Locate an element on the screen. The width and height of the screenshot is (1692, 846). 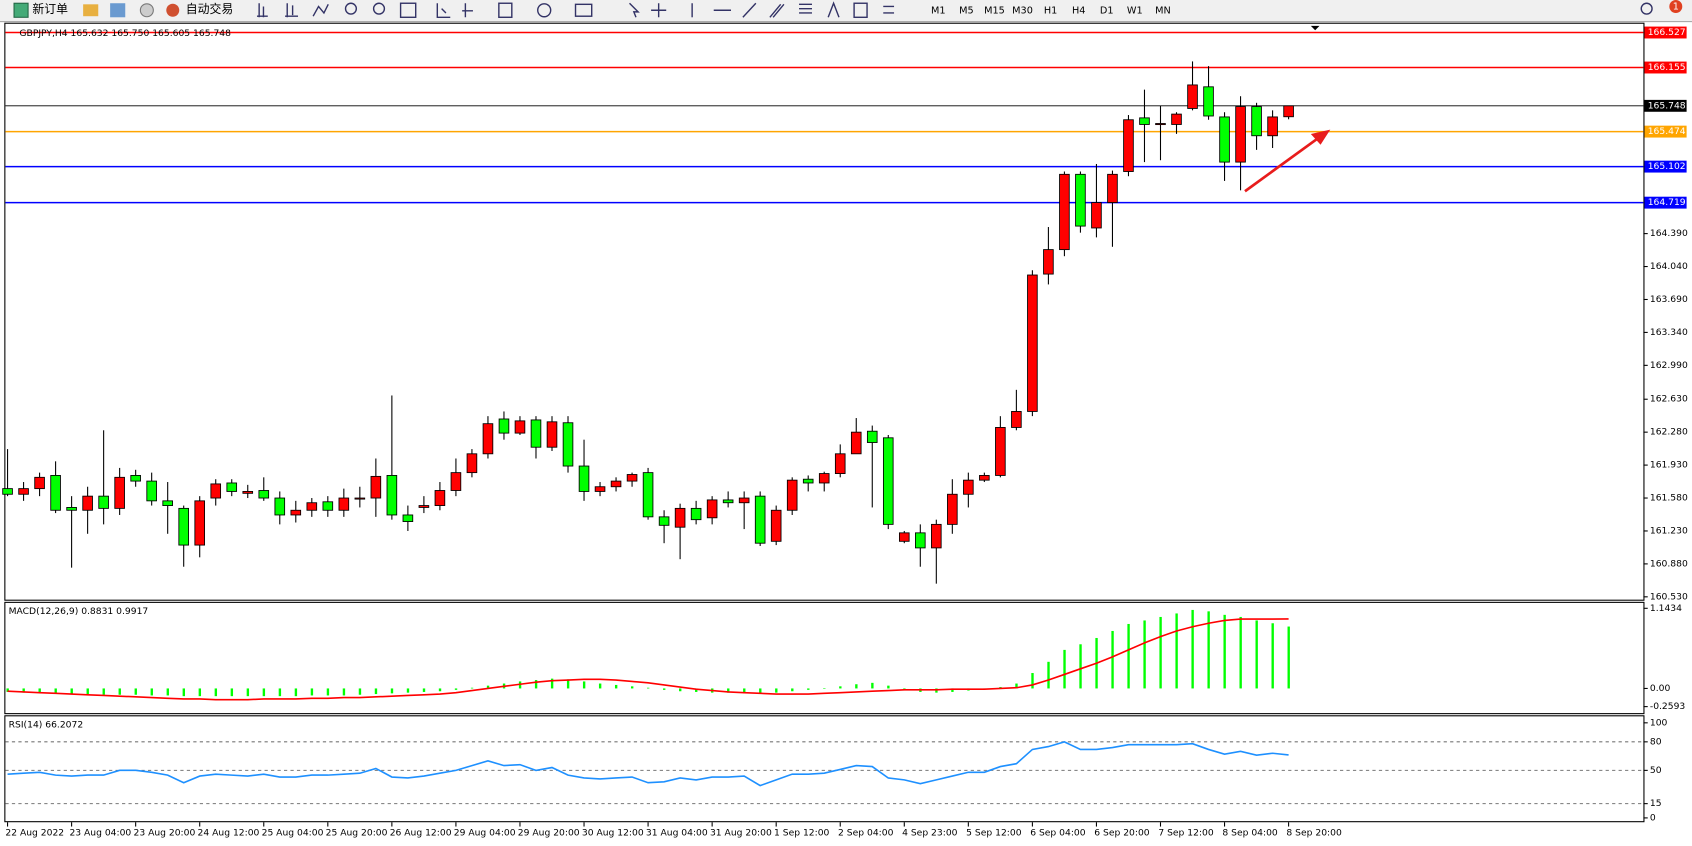
timeframe-button: H4 is located at coordinates (1078, 10).